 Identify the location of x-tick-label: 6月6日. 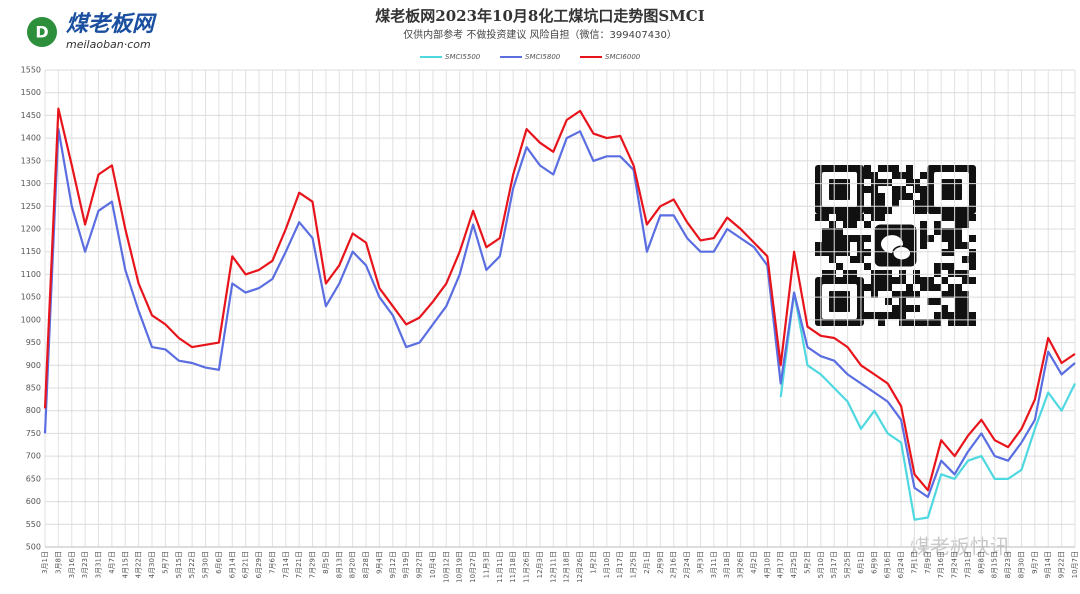
(219, 562).